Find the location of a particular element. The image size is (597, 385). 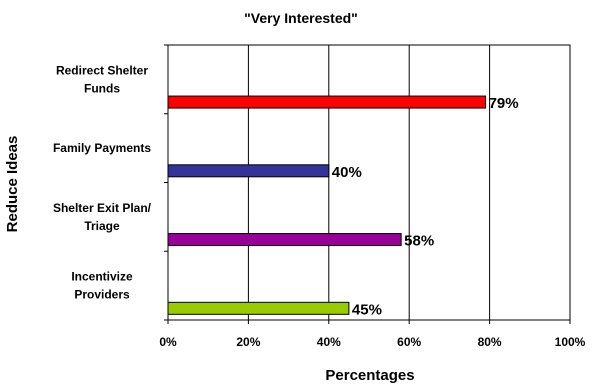

x-tick-label: 40% is located at coordinates (329, 342).